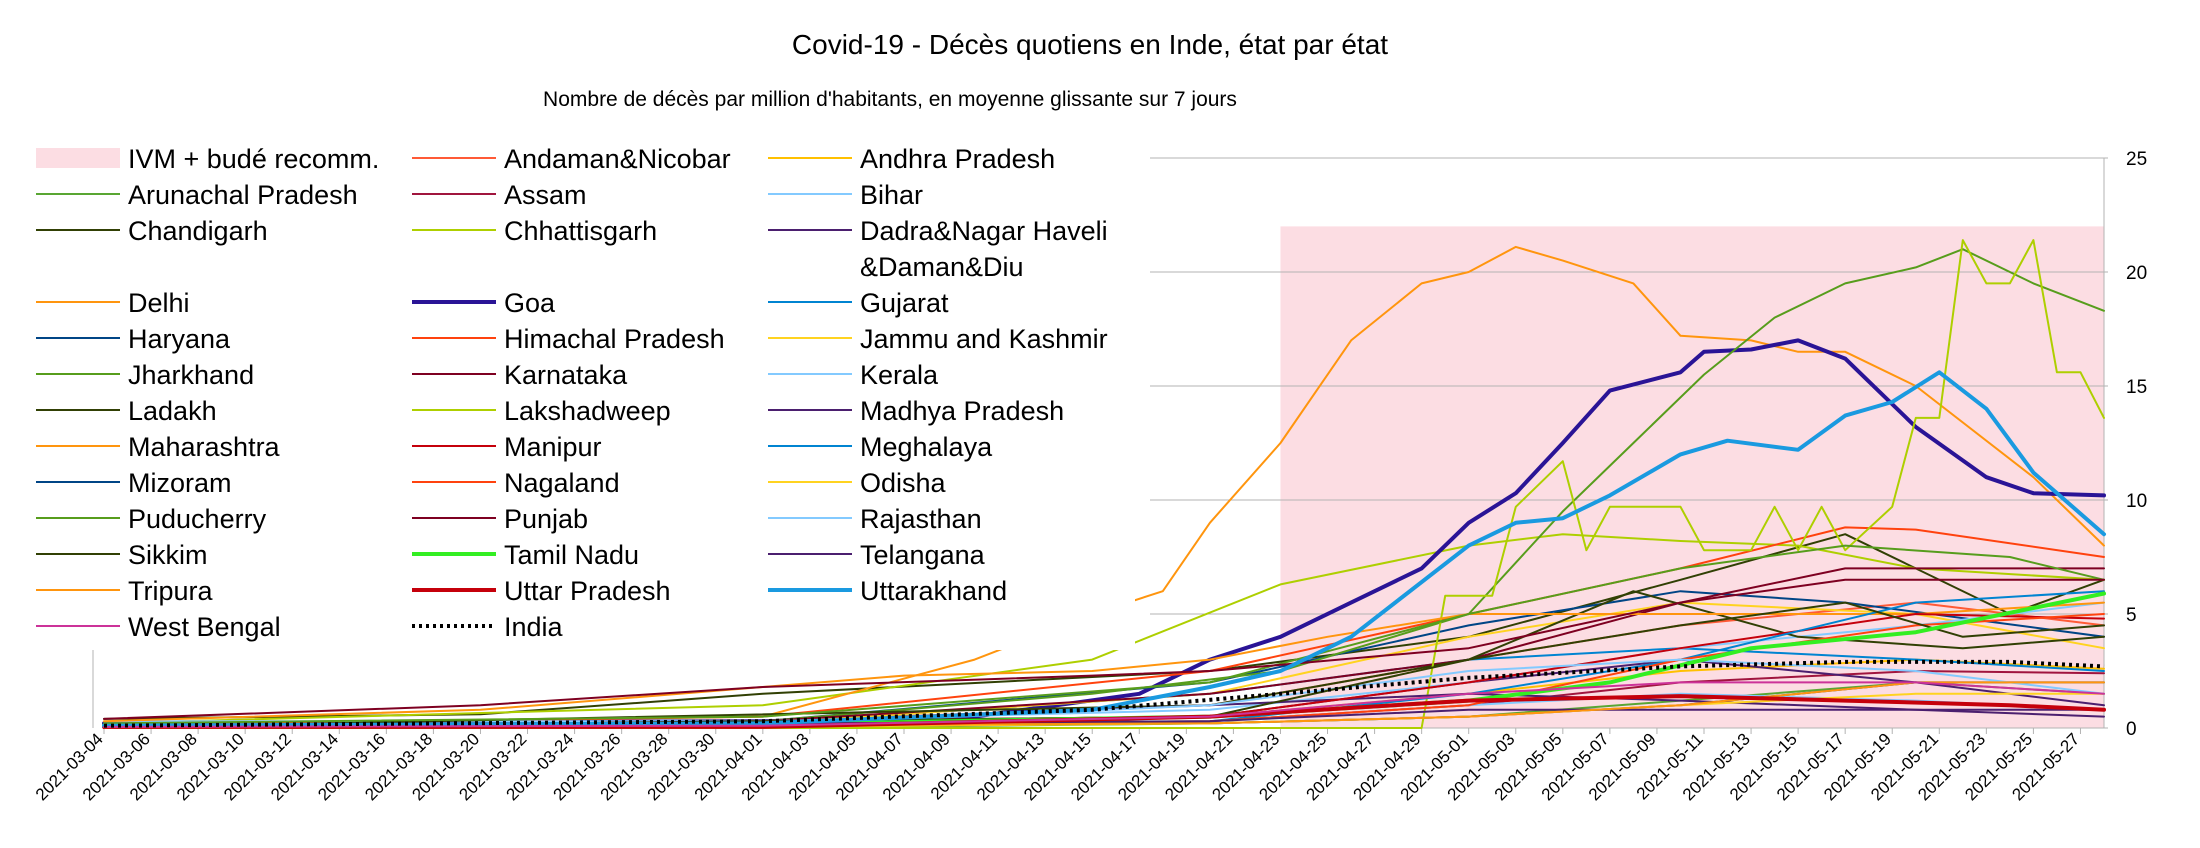  I want to click on legend-label-rajasthan: Rajasthan, so click(921, 519).